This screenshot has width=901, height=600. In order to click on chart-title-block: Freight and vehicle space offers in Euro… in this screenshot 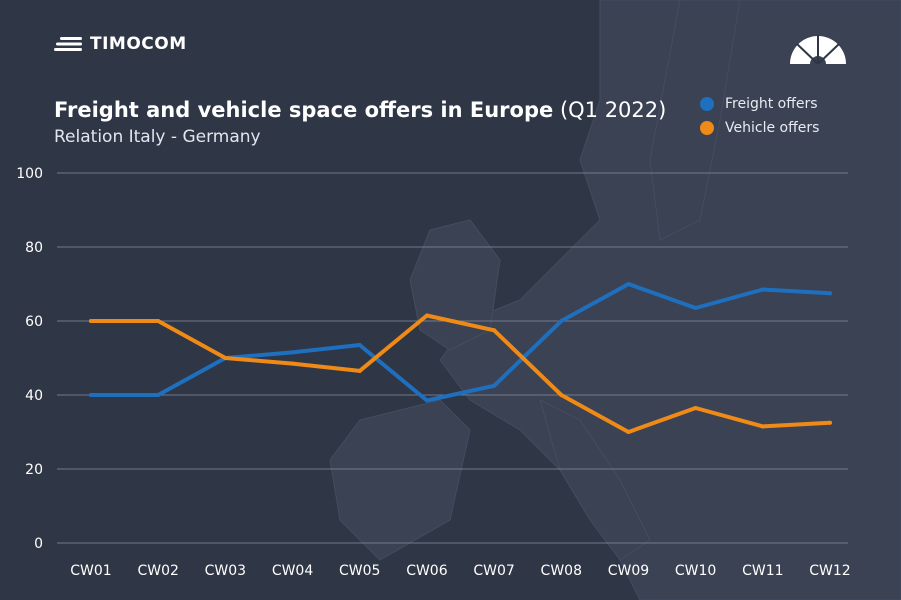, I will do `click(360, 122)`.